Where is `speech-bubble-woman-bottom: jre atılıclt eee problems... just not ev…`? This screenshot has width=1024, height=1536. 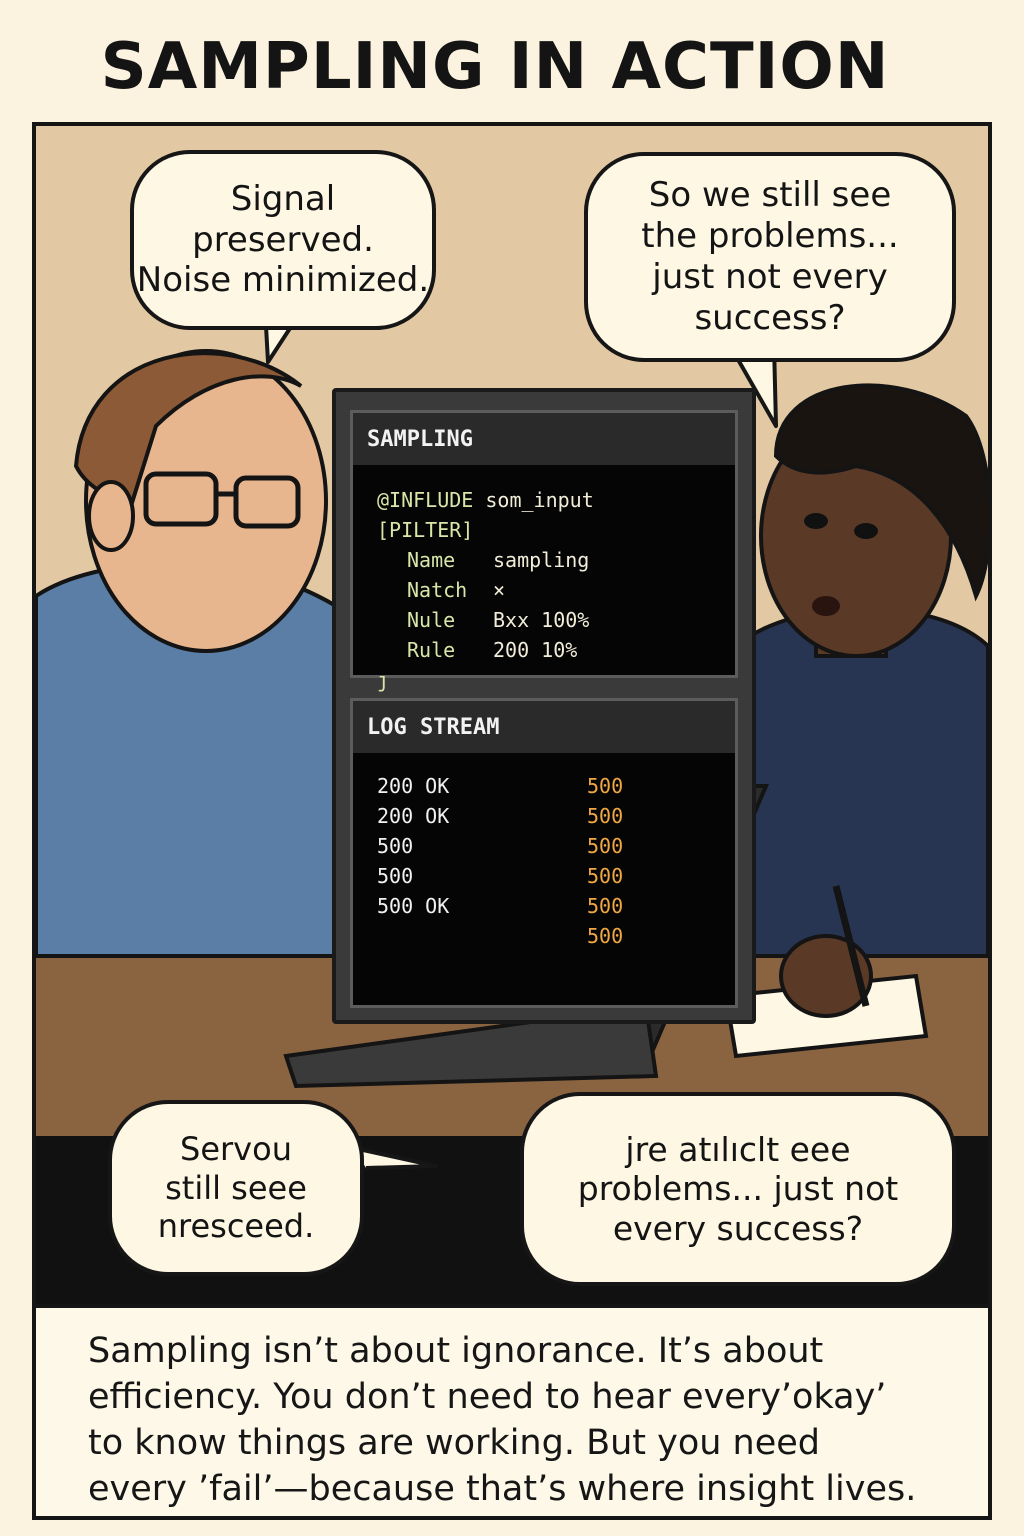 speech-bubble-woman-bottom: jre atılıclt eee problems... just not ev… is located at coordinates (738, 1189).